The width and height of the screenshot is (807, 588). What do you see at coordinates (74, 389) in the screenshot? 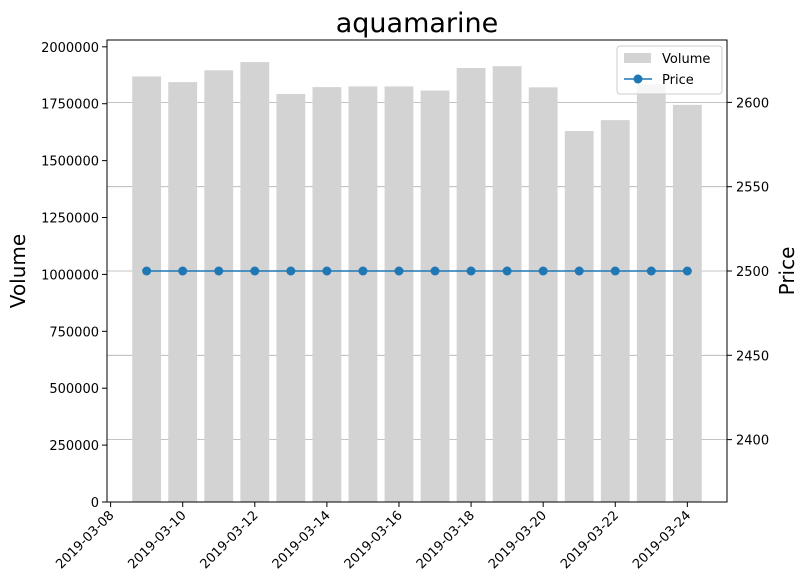
I see `left-tick-label: 500000` at bounding box center [74, 389].